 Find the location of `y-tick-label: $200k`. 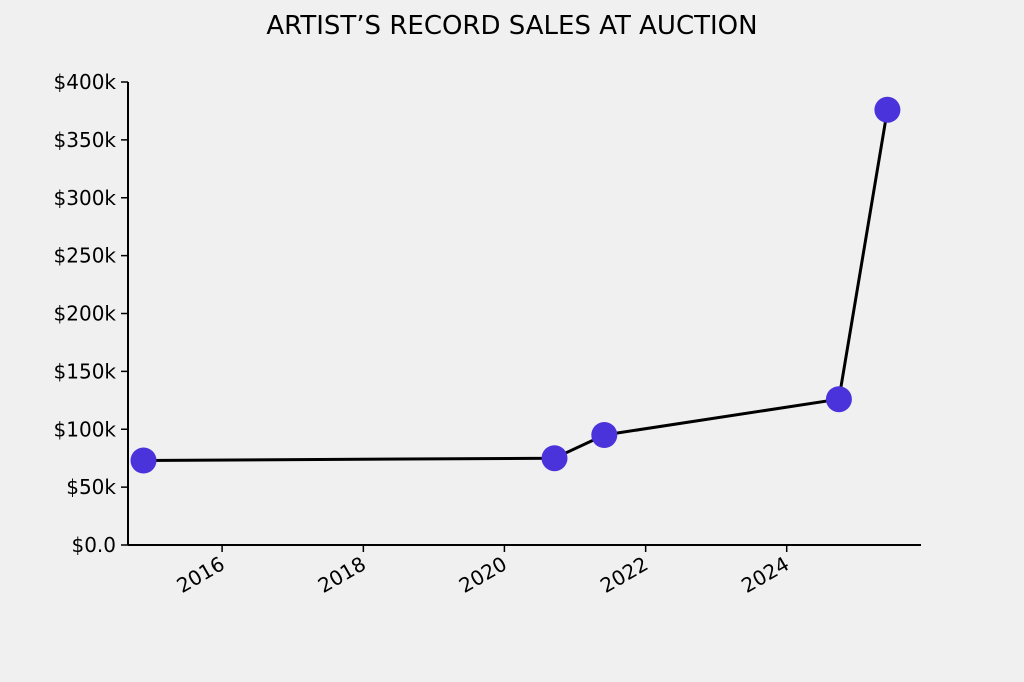

y-tick-label: $200k is located at coordinates (85, 314).